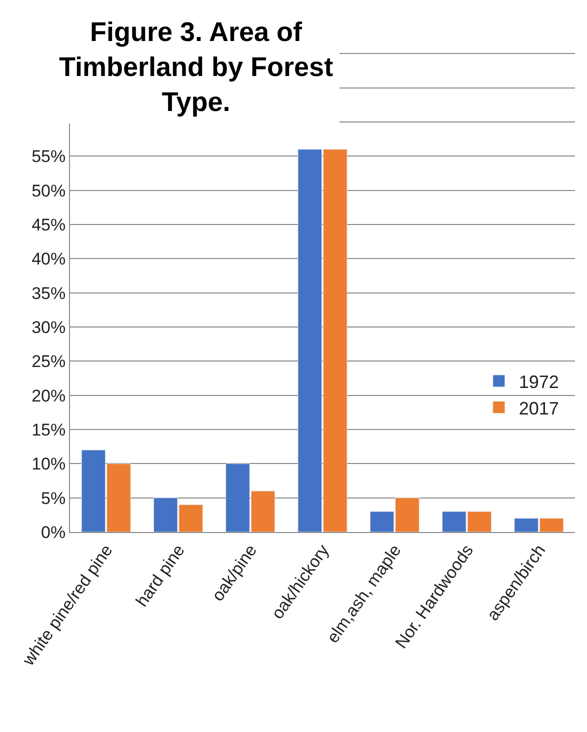 Image resolution: width=587 pixels, height=732 pixels. I want to click on y-tick-label: 5%, so click(53, 498).